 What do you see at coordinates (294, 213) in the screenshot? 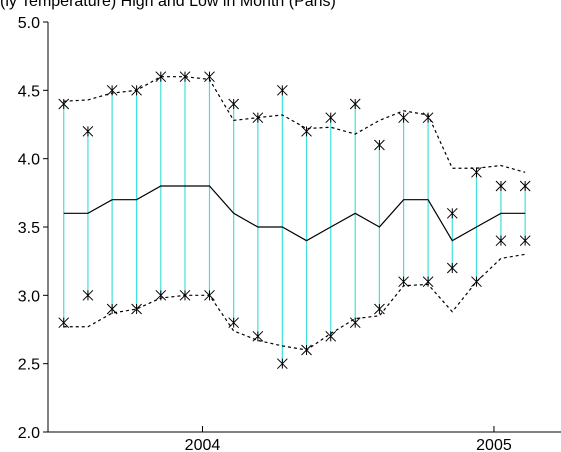
I see `mean-line` at bounding box center [294, 213].